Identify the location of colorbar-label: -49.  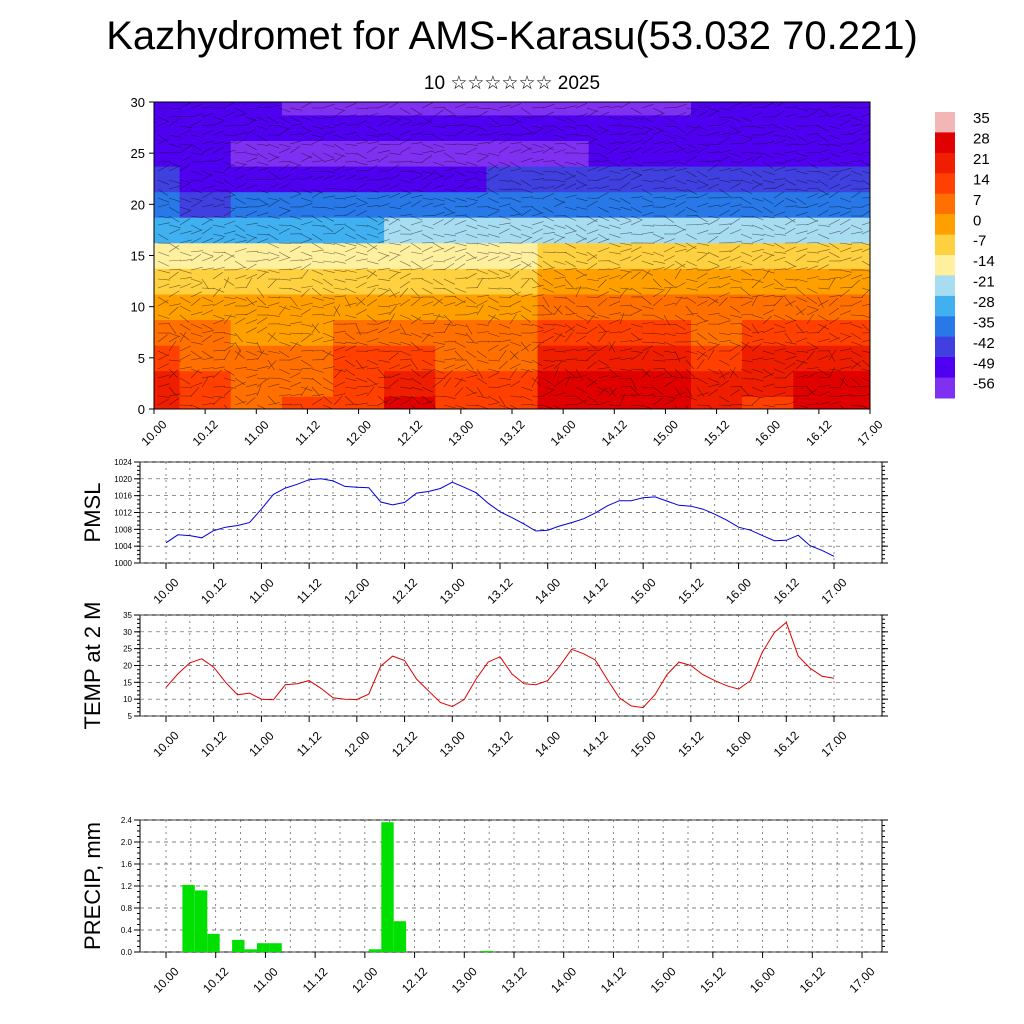
(984, 363).